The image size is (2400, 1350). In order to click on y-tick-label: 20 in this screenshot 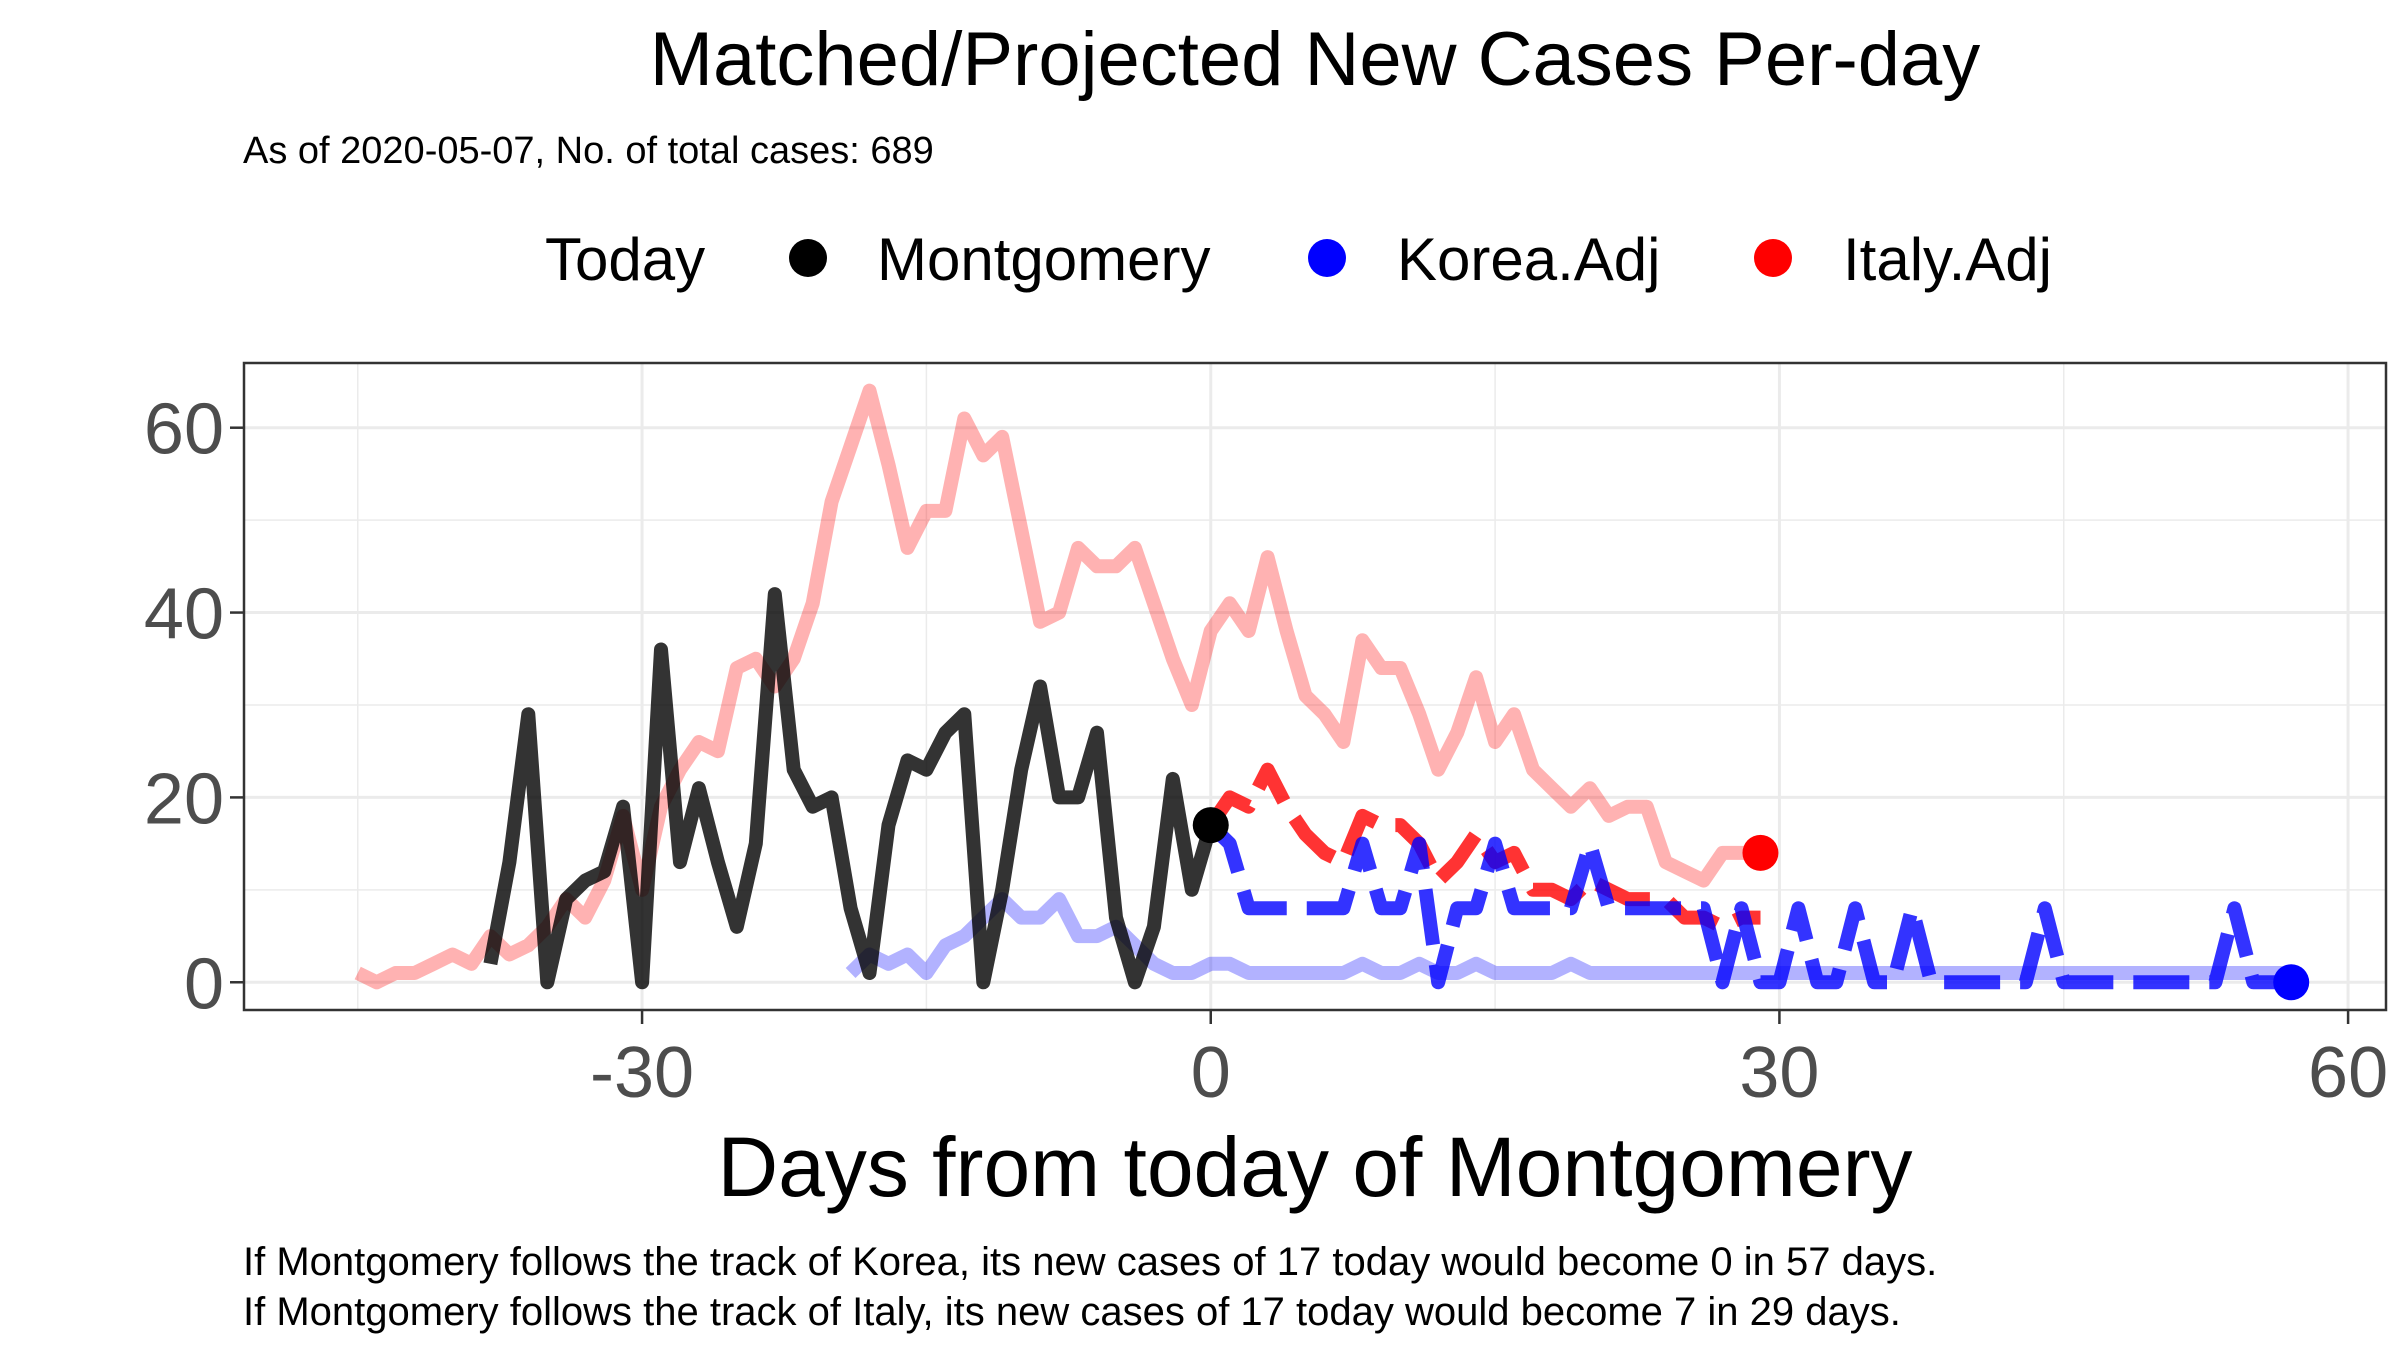, I will do `click(184, 799)`.